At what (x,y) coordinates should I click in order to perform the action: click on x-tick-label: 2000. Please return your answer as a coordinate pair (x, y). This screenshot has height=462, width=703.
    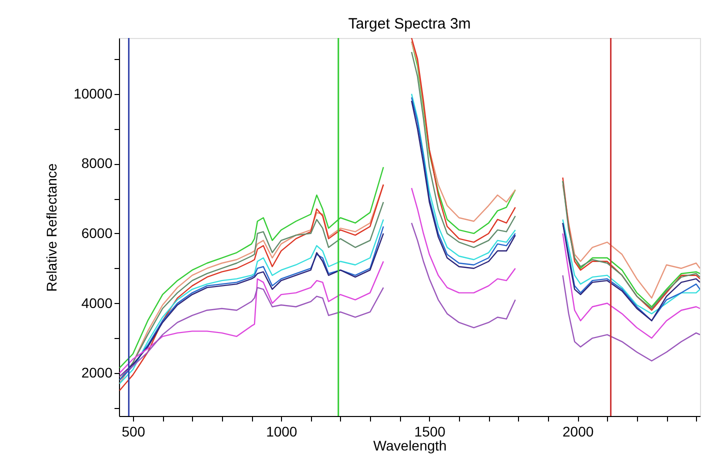
    Looking at the image, I should click on (578, 432).